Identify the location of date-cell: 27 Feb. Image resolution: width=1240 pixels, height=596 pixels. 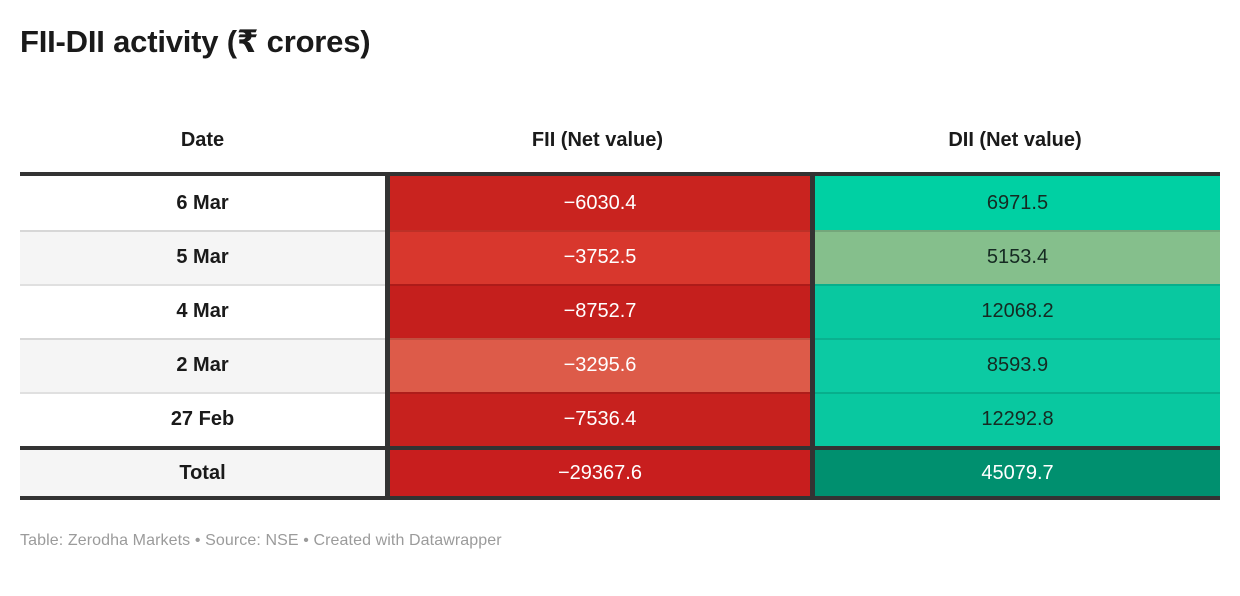
(202, 419).